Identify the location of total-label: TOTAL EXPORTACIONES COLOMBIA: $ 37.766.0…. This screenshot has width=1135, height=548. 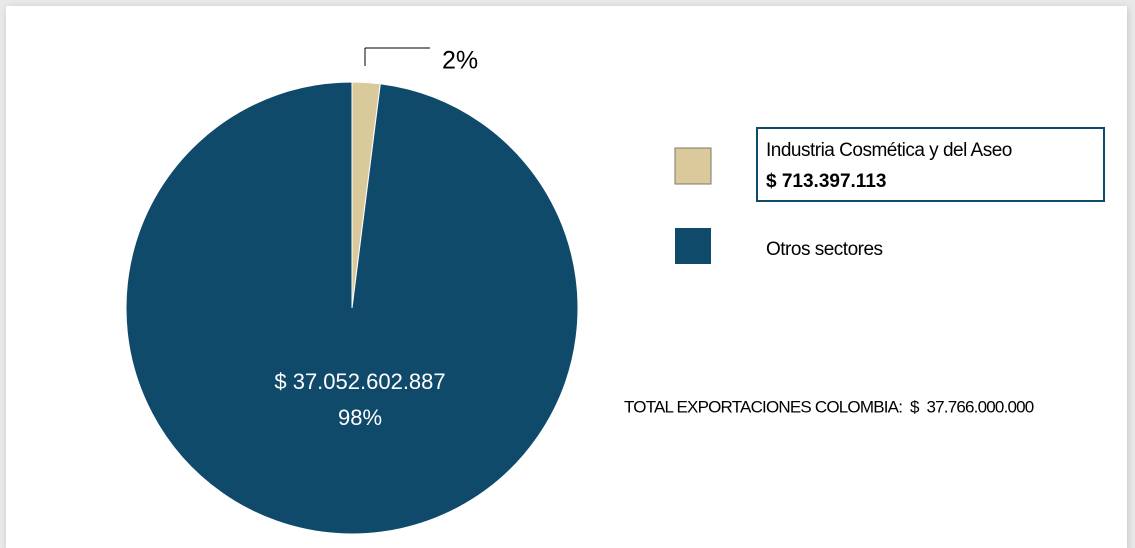
(829, 406).